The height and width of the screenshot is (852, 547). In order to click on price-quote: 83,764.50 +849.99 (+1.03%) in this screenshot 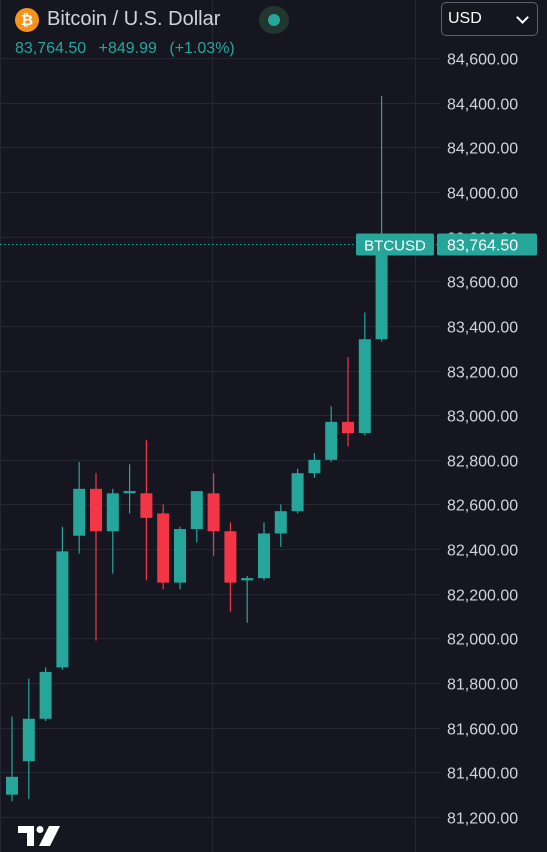, I will do `click(129, 49)`.